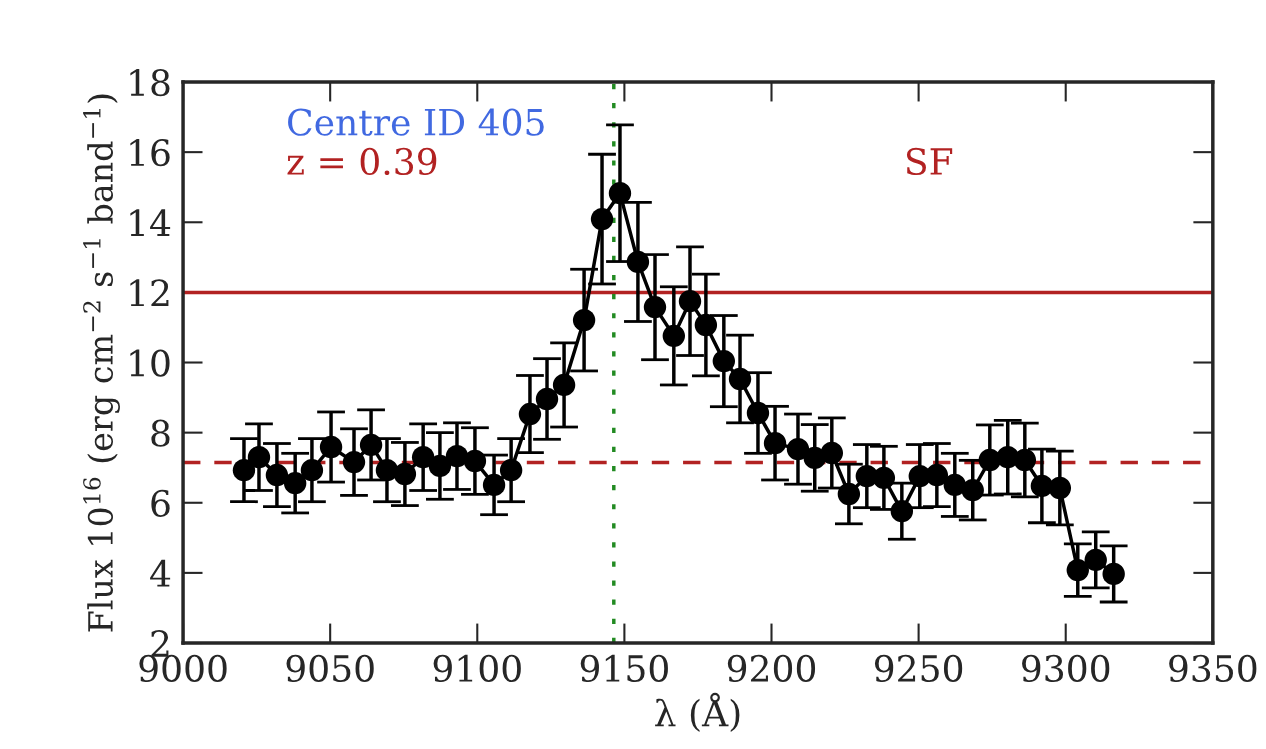  Describe the element at coordinates (416, 122) in the screenshot. I see `annotation: Centre ID 405` at that location.